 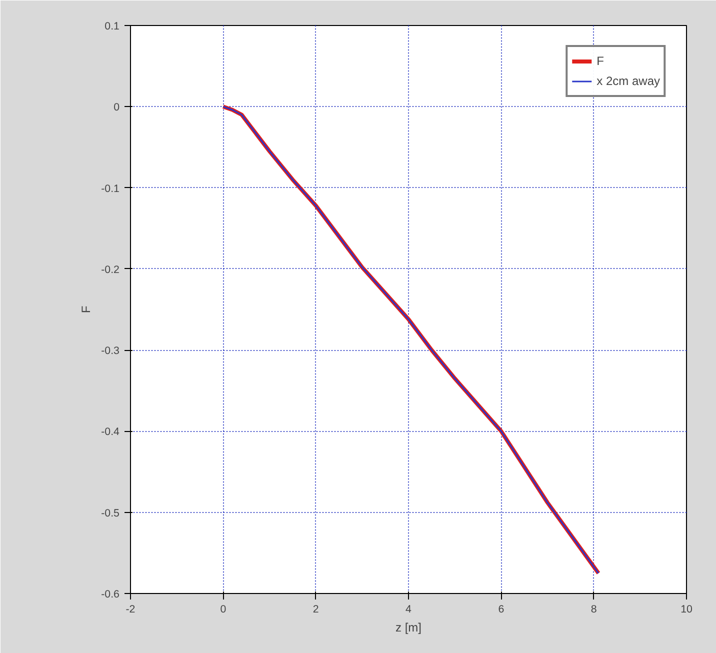 I want to click on x-axis-title: z [m], so click(x=409, y=627).